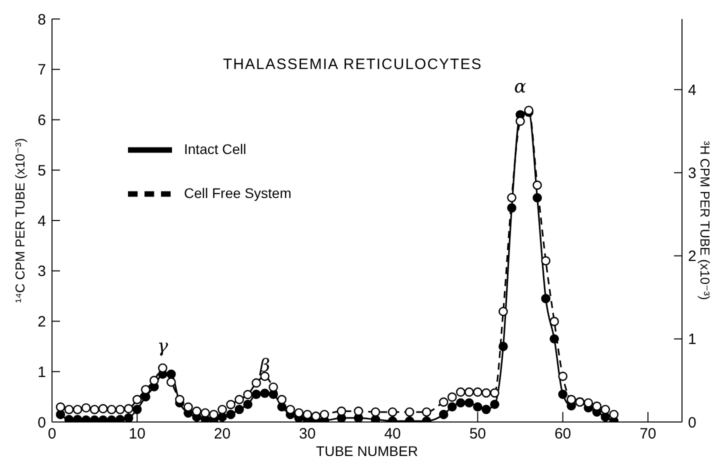  Describe the element at coordinates (264, 365) in the screenshot. I see `annotation: β` at that location.